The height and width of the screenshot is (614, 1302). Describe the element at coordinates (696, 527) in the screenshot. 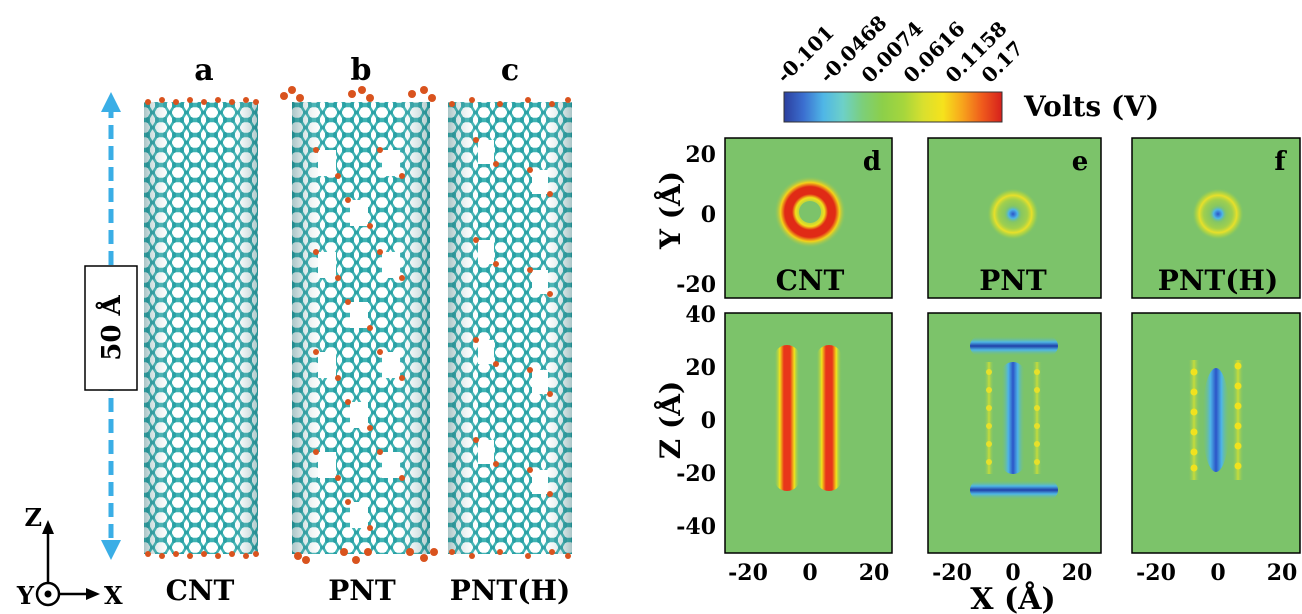

I see `z-tick-neg40: -40` at that location.